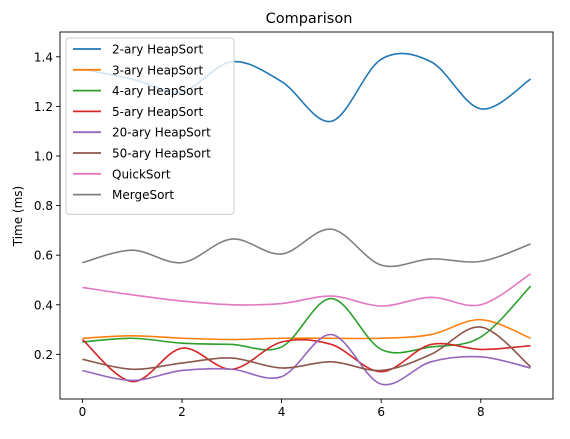  Describe the element at coordinates (157, 70) in the screenshot. I see `legend-label: 3-ary HeapSort` at that location.